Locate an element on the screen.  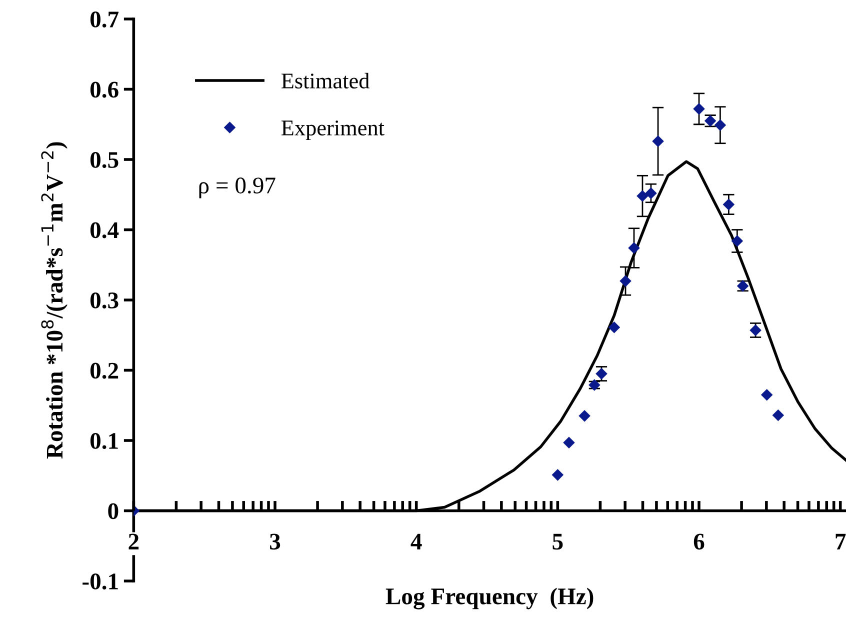
y-tick-label: 0.1 is located at coordinates (104, 441).